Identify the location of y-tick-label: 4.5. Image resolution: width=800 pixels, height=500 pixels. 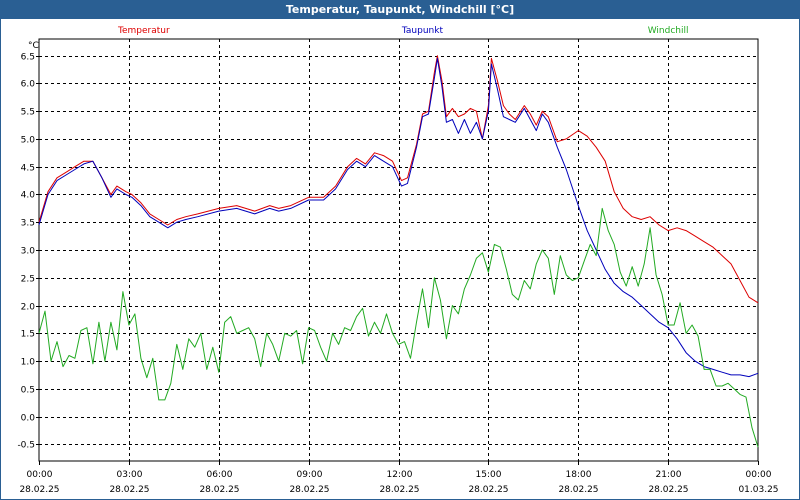
(28, 169).